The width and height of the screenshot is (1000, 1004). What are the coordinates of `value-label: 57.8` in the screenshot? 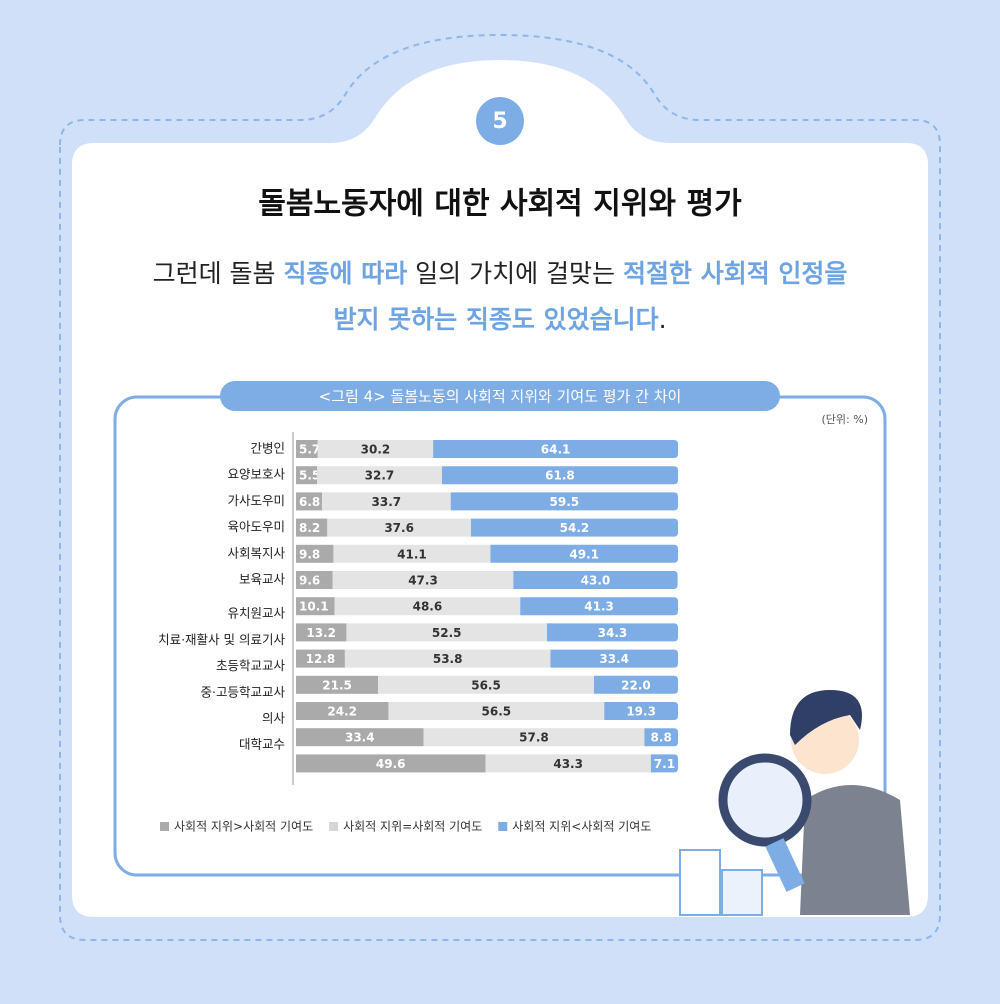 It's located at (534, 738).